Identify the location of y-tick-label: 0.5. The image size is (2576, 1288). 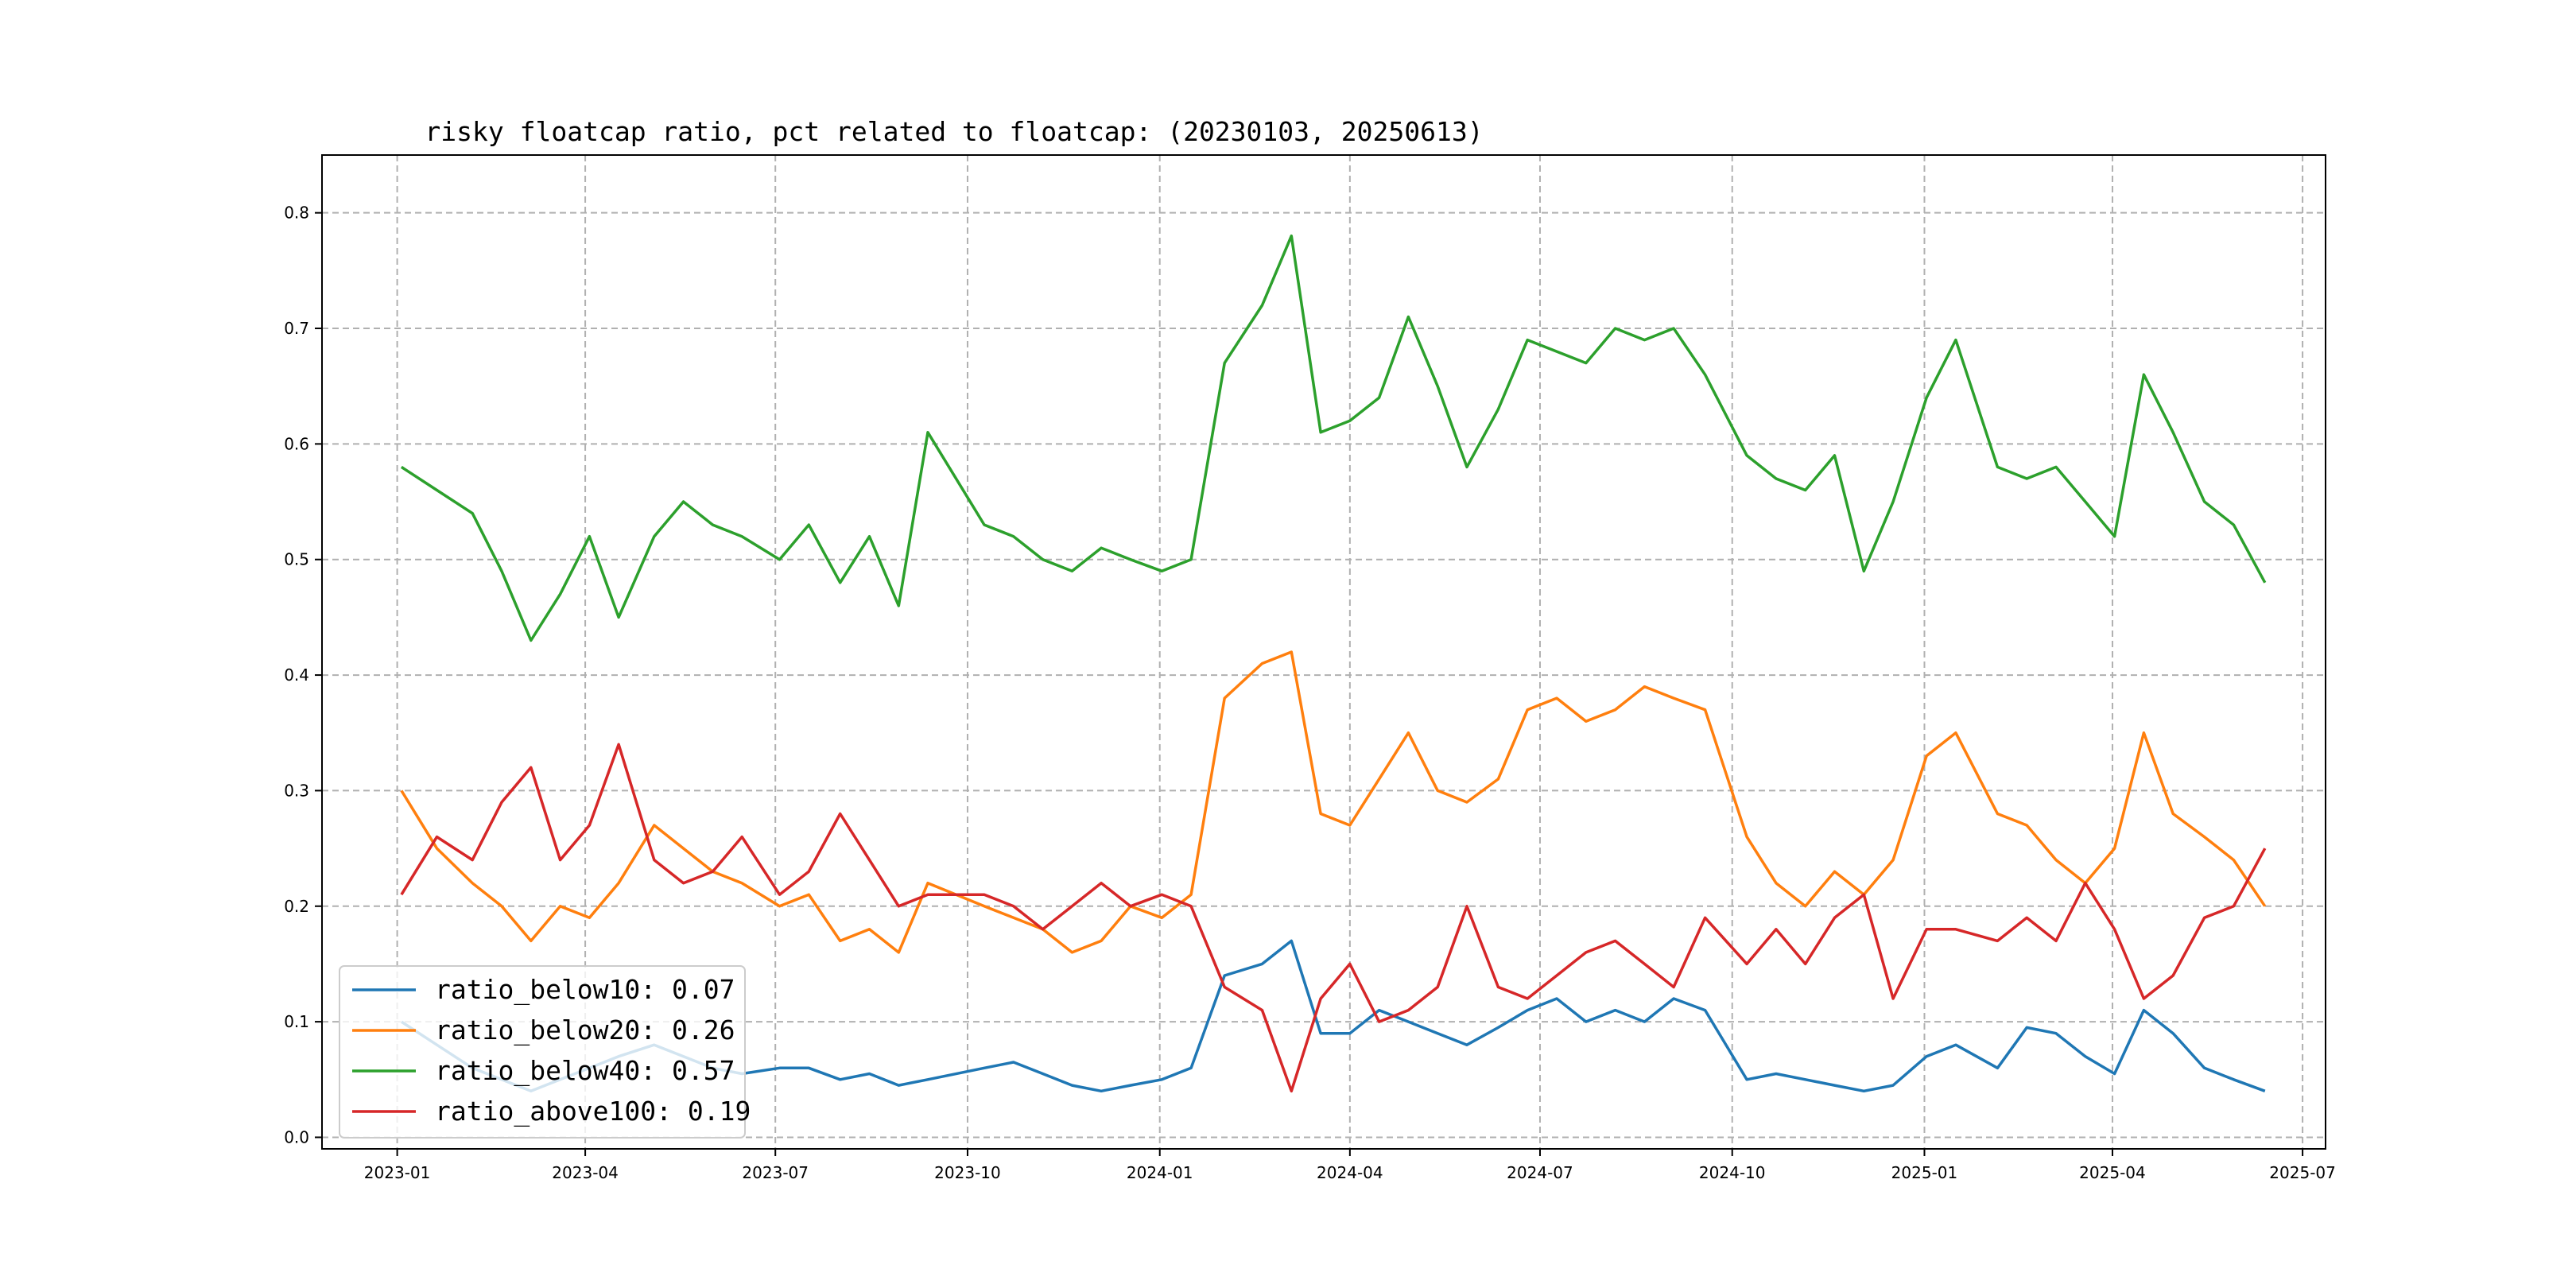
(296, 560).